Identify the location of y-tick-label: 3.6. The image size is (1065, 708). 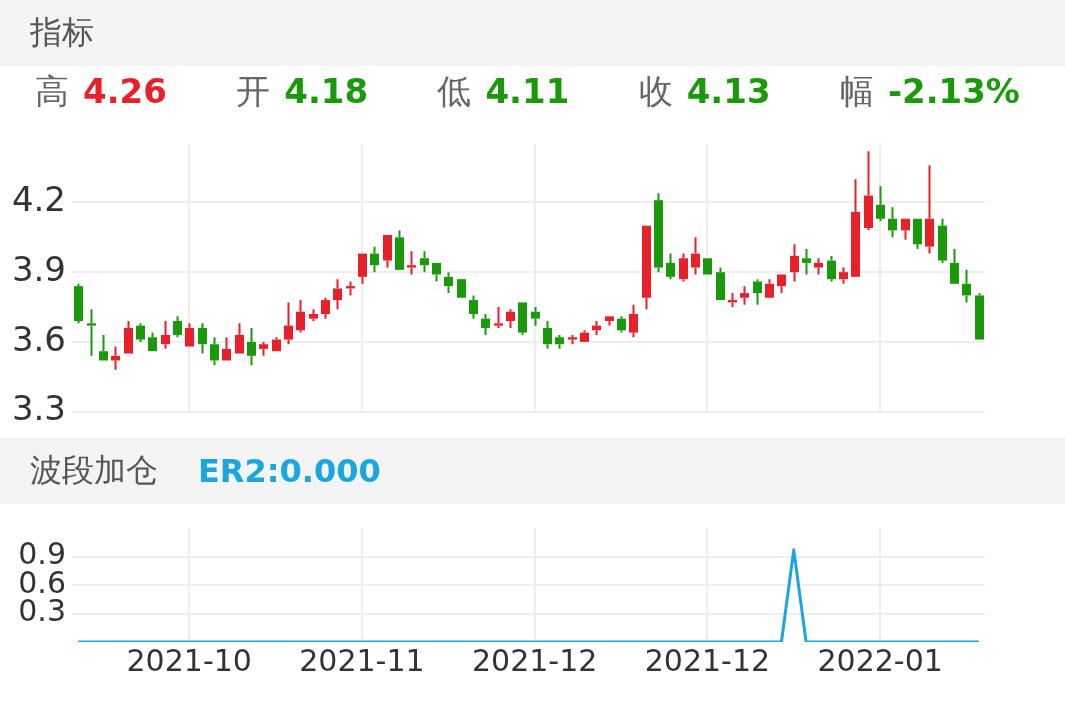
(38, 338).